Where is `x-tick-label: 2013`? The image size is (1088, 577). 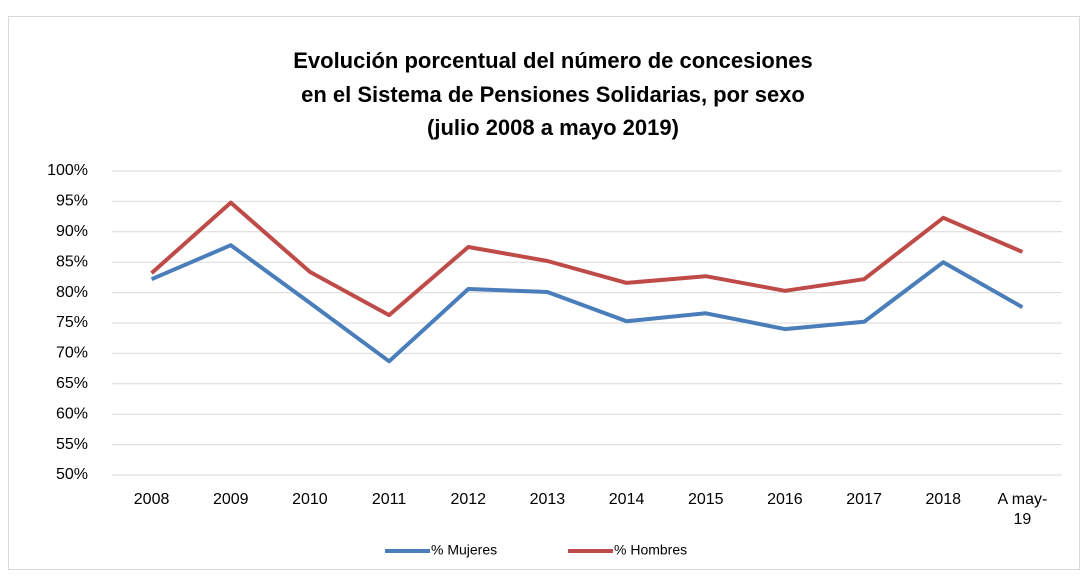 x-tick-label: 2013 is located at coordinates (547, 499).